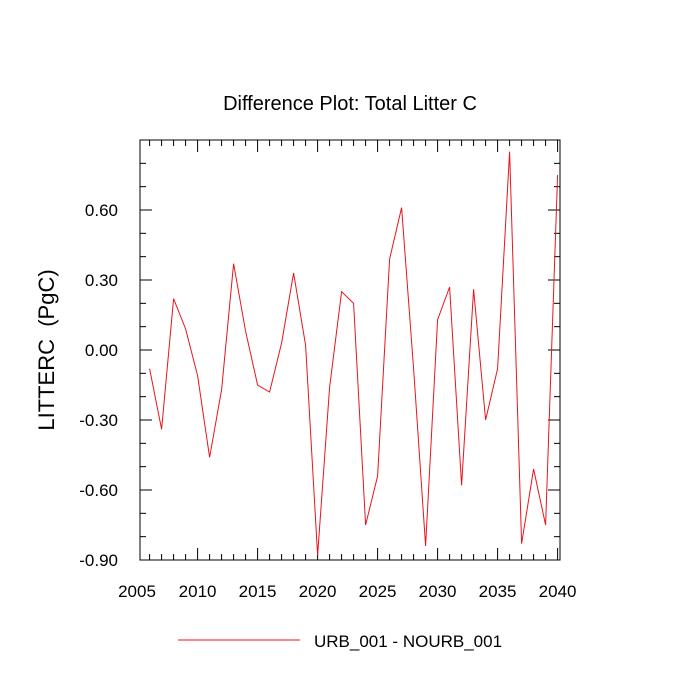 This screenshot has height=700, width=700. Describe the element at coordinates (258, 591) in the screenshot. I see `x-tick-label: 2015` at that location.